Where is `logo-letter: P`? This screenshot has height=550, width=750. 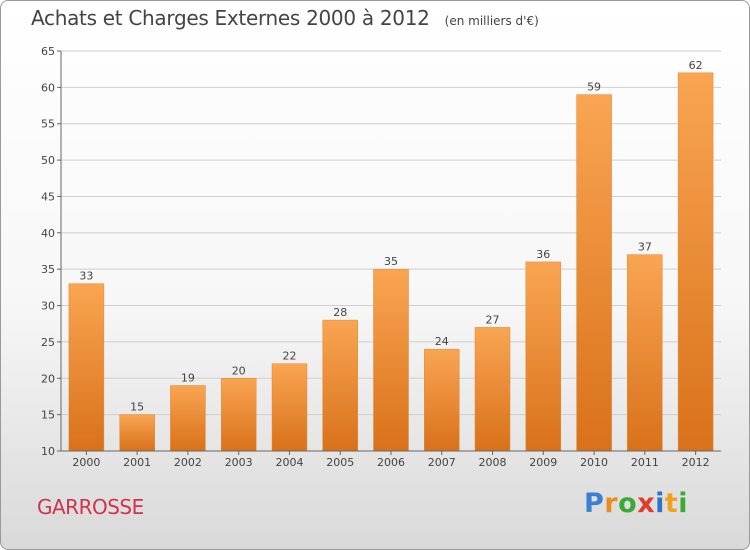 logo-letter: P is located at coordinates (594, 503).